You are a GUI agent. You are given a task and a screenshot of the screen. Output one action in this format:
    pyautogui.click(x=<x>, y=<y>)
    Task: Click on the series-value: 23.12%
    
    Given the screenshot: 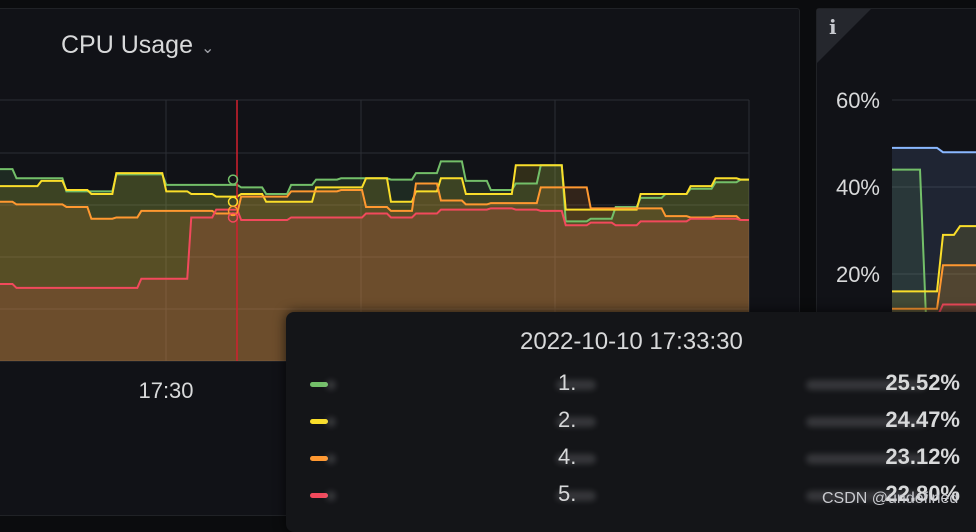 What is the action you would take?
    pyautogui.click(x=922, y=456)
    